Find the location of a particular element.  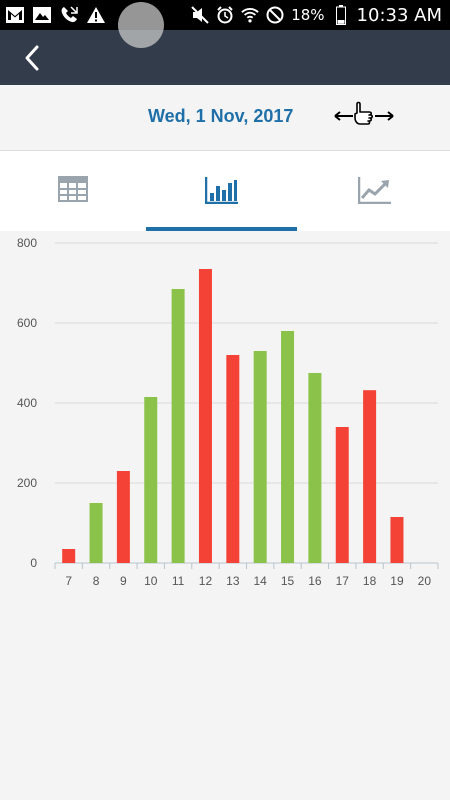

touch-indicator is located at coordinates (141, 25).